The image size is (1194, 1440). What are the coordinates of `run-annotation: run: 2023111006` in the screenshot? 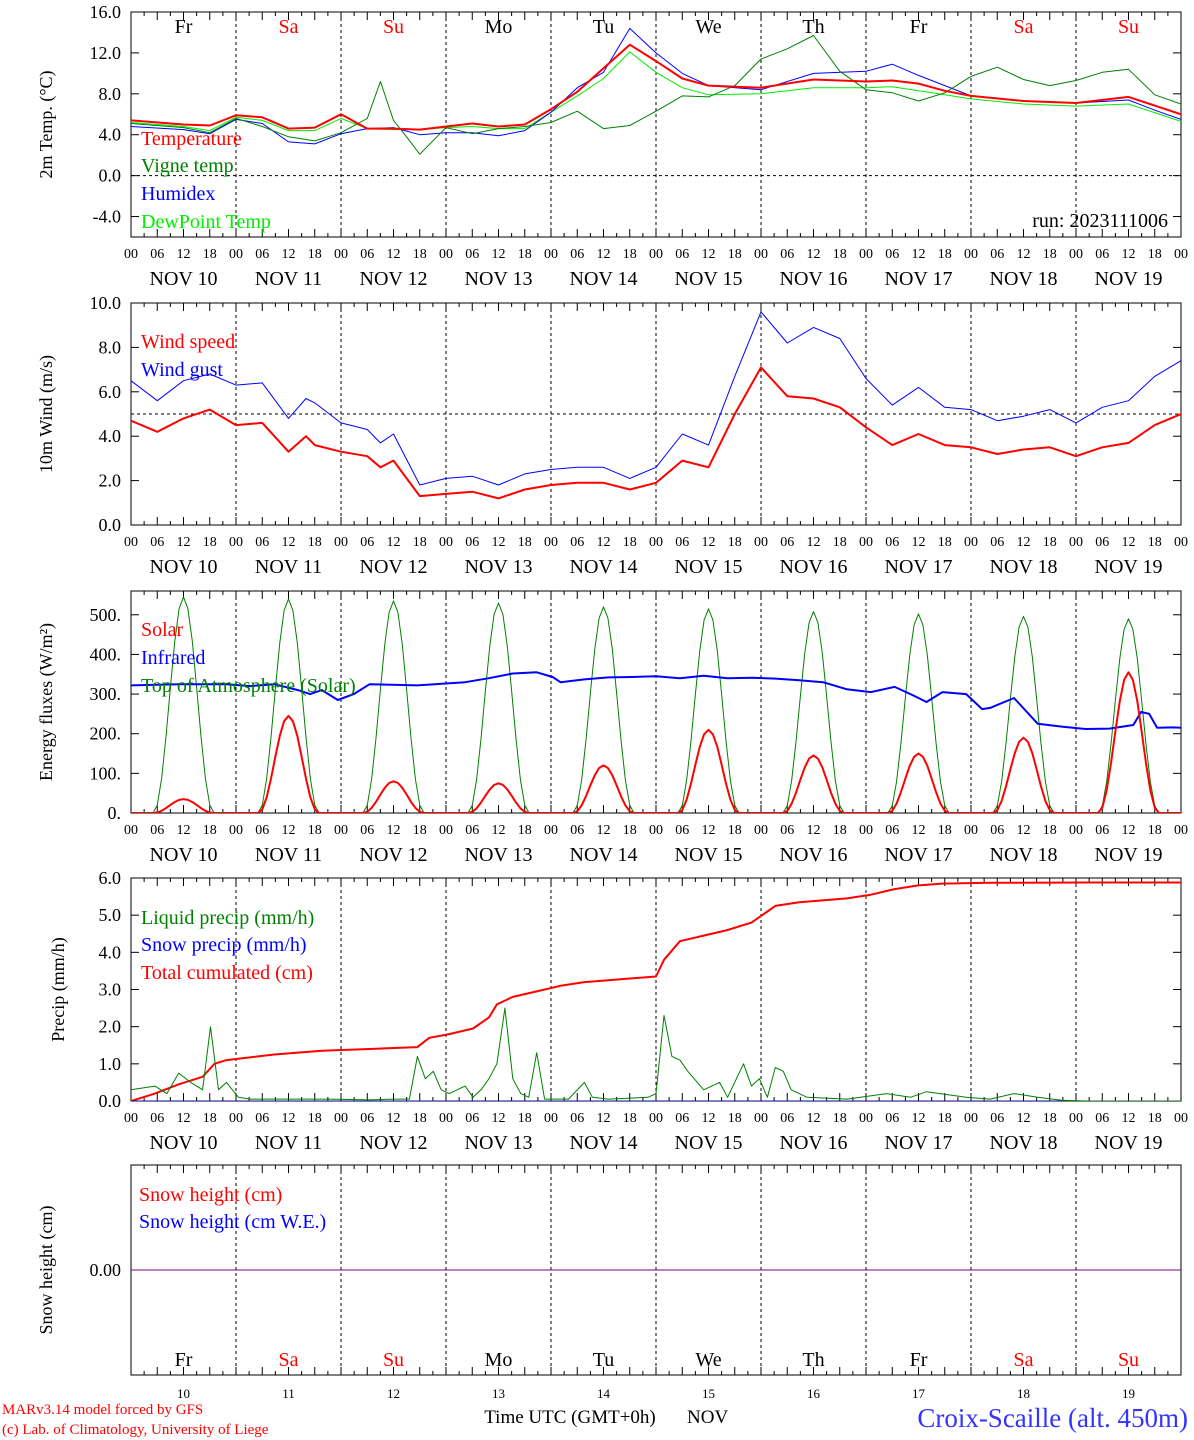 It's located at (1100, 221).